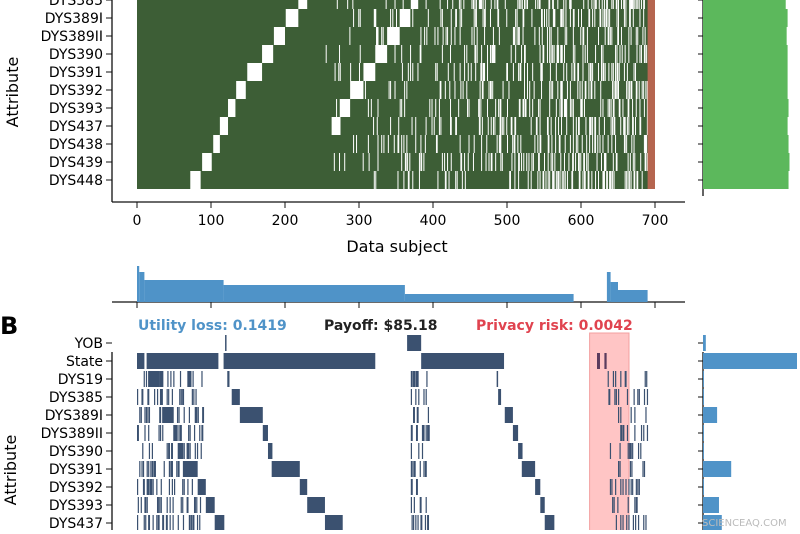  I want to click on heatmap-row-DYS437, so click(396, 126).